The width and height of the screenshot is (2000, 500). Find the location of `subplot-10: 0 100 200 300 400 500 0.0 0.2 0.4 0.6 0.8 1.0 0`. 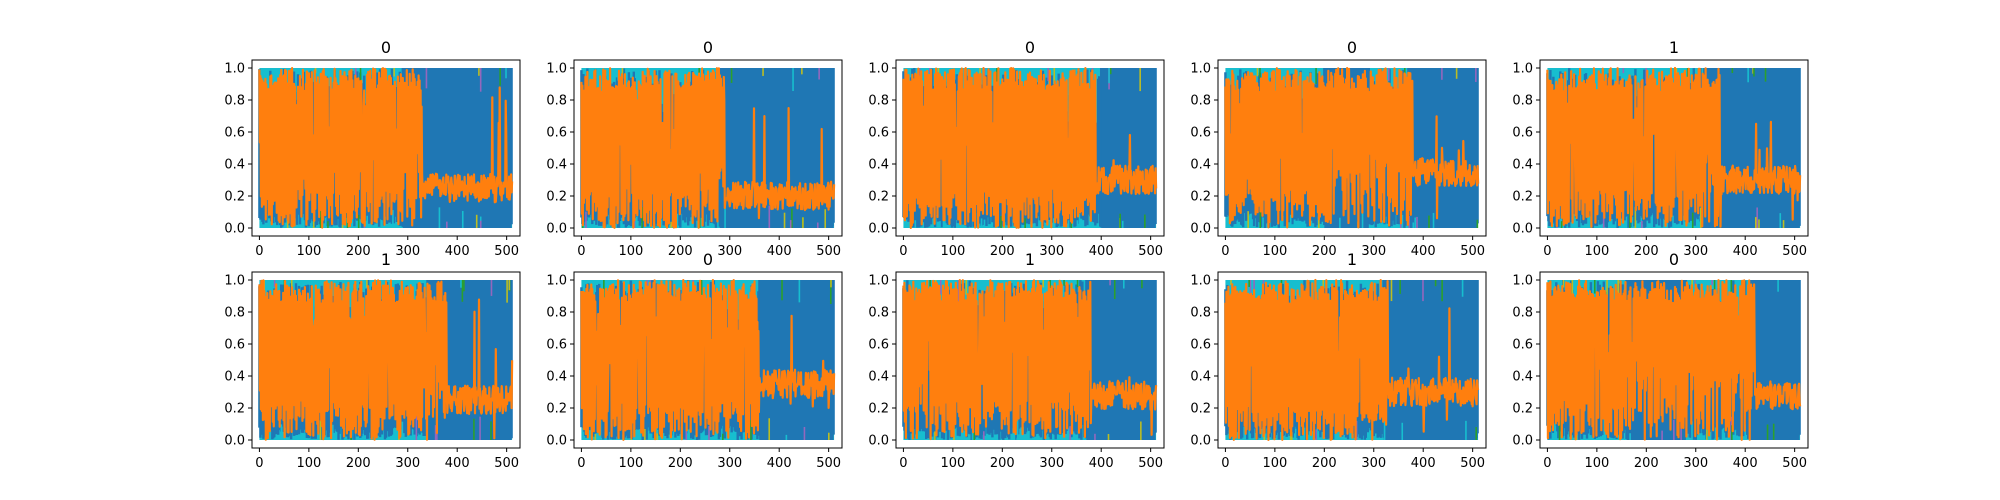

subplot-10: 0 100 200 300 400 500 0.0 0.2 0.4 0.6 0.8 1.0 0 is located at coordinates (1660, 360).